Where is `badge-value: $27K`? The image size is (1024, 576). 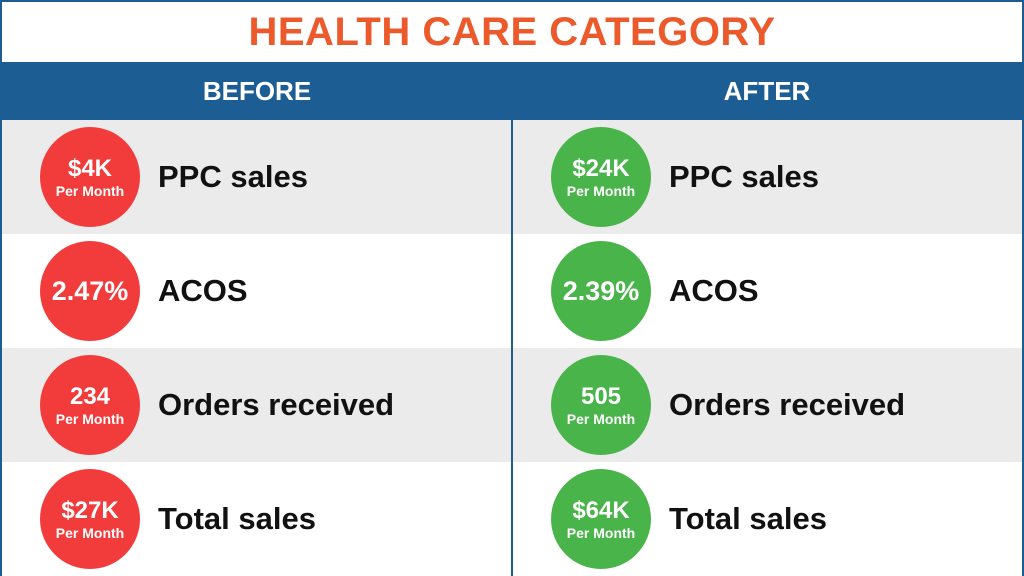 badge-value: $27K is located at coordinates (90, 510).